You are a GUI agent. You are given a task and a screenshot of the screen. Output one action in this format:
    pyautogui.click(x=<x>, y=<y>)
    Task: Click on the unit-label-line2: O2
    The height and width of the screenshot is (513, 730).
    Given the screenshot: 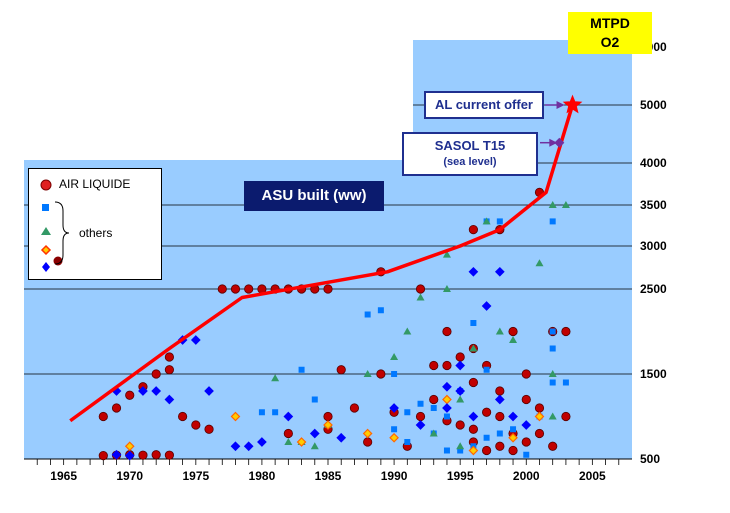 What is the action you would take?
    pyautogui.click(x=610, y=42)
    